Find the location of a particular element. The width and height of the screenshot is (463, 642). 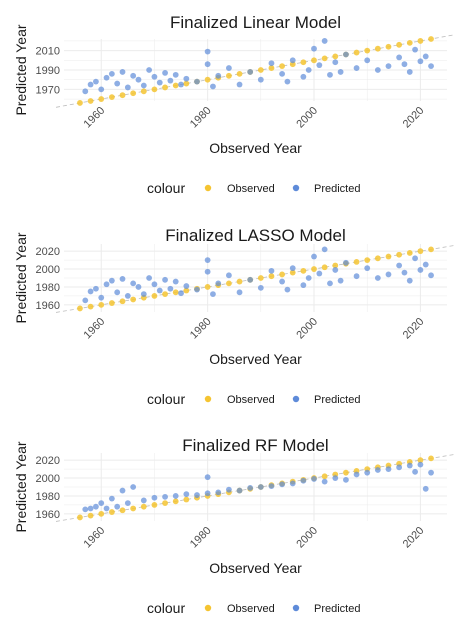

legend-title: colour is located at coordinates (166, 608).